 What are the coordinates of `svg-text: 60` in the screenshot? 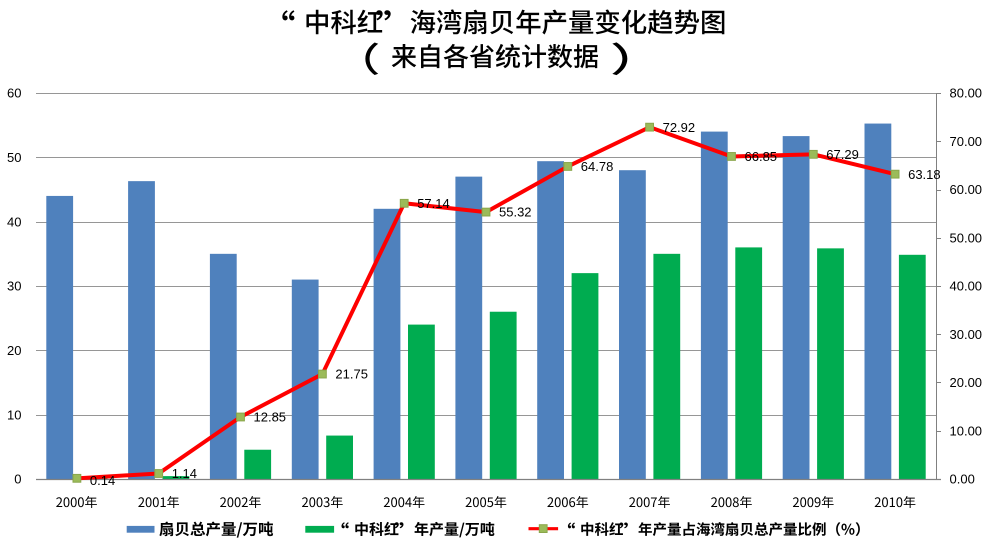 It's located at (14, 93).